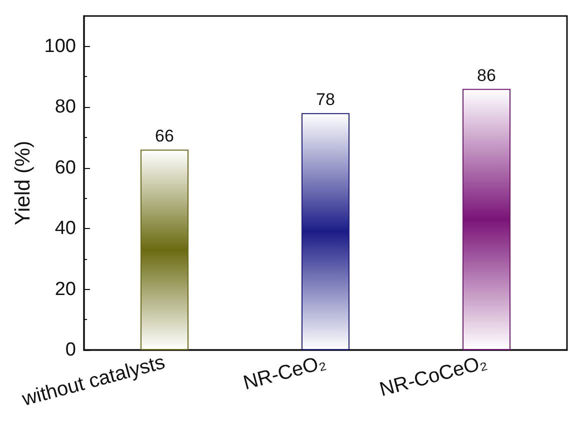 The image size is (579, 440). I want to click on y-tick-label: 80, so click(65, 107).